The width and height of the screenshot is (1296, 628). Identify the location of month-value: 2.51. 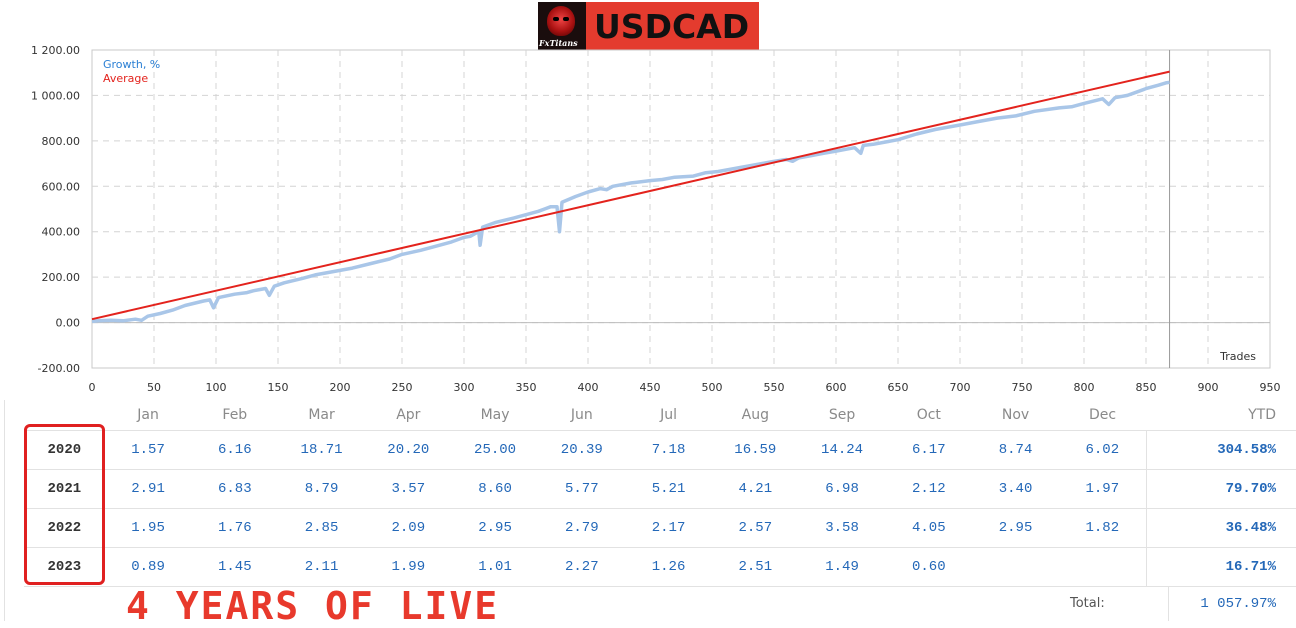
(755, 567).